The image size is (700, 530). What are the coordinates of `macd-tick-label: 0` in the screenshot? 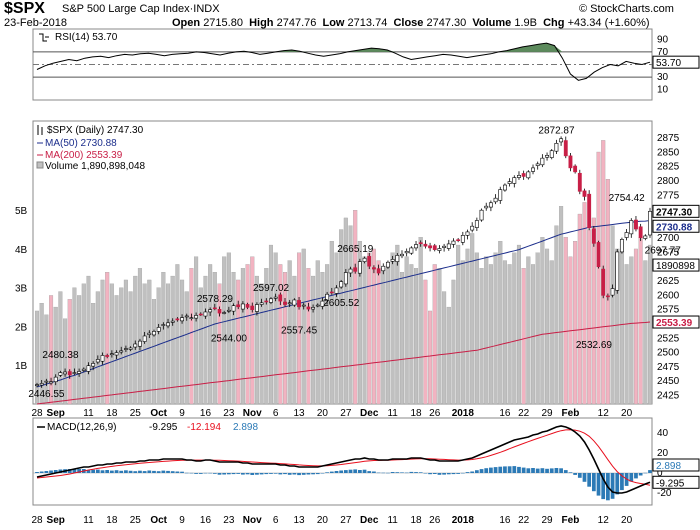 It's located at (660, 473).